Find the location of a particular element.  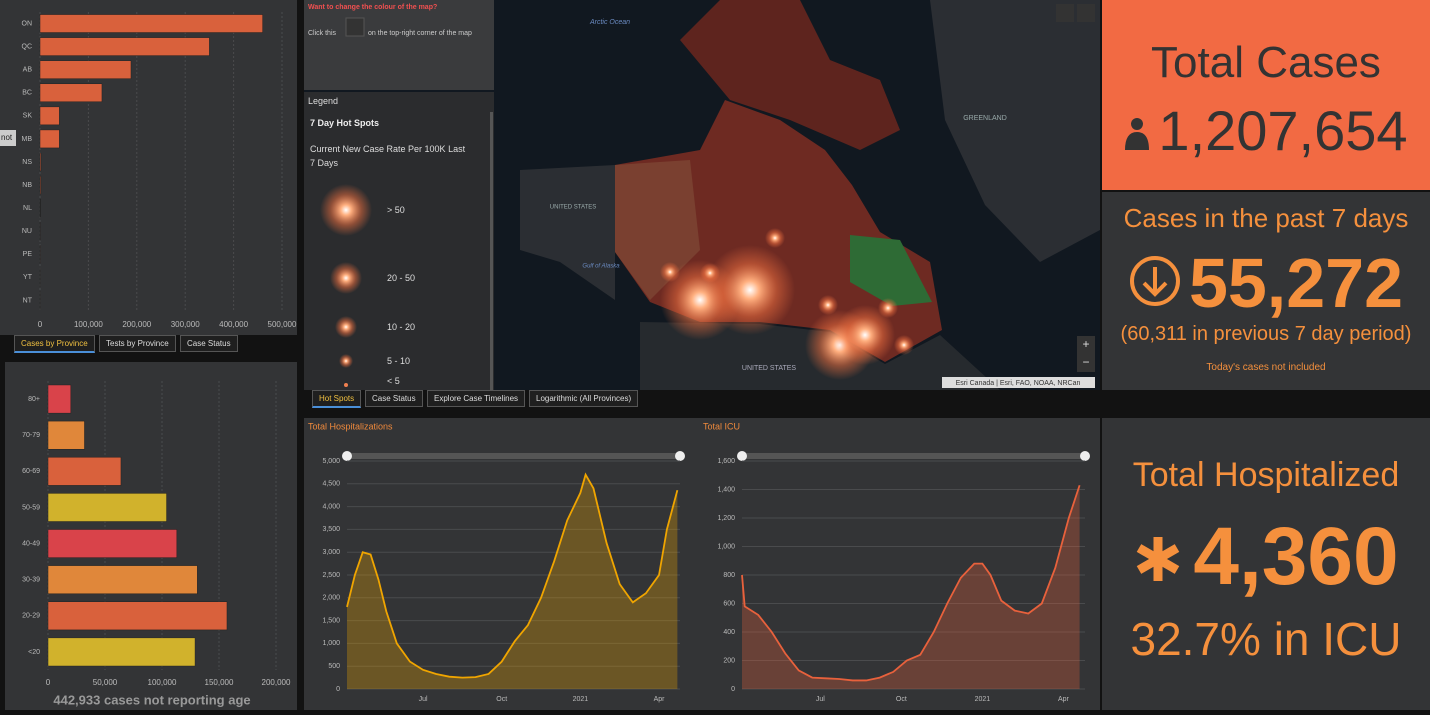

chart-title: Total ICU is located at coordinates (721, 426).